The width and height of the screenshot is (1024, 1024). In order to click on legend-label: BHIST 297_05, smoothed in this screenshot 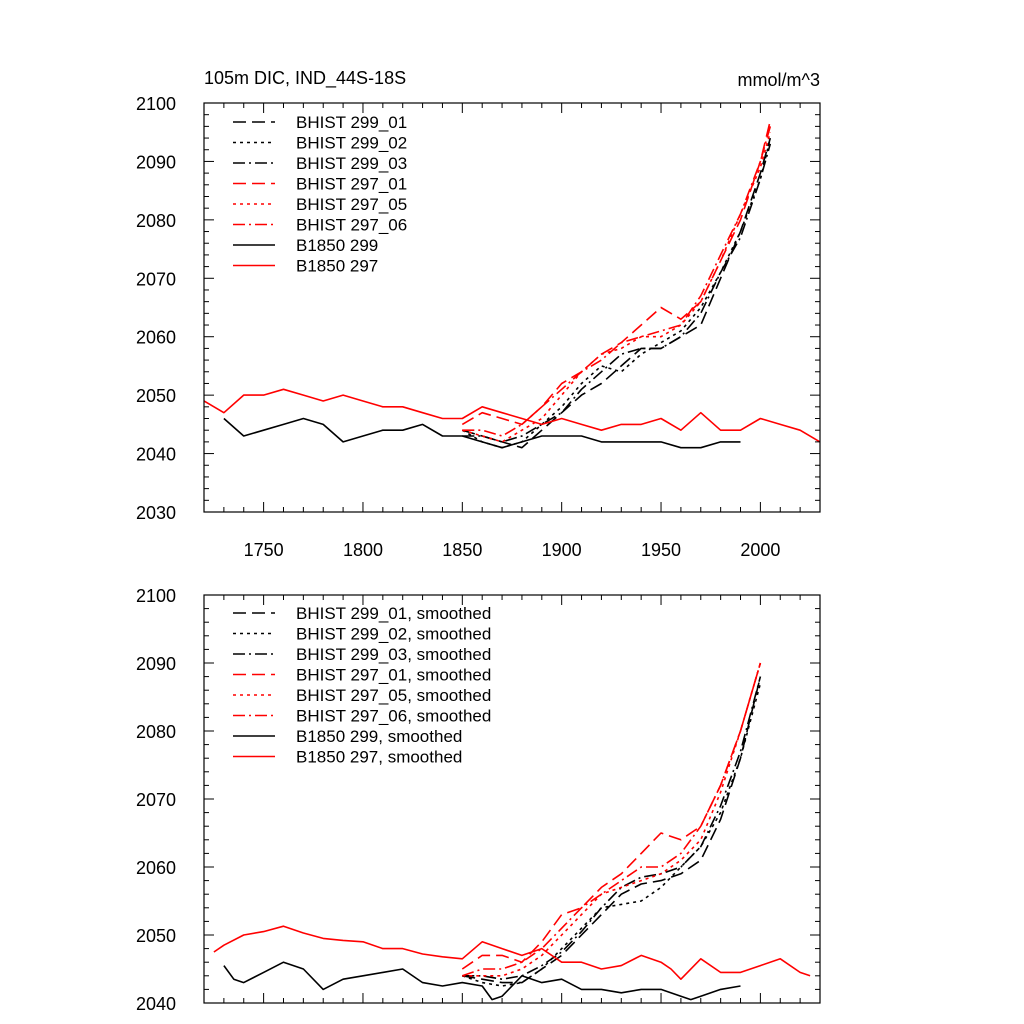, I will do `click(393, 695)`.